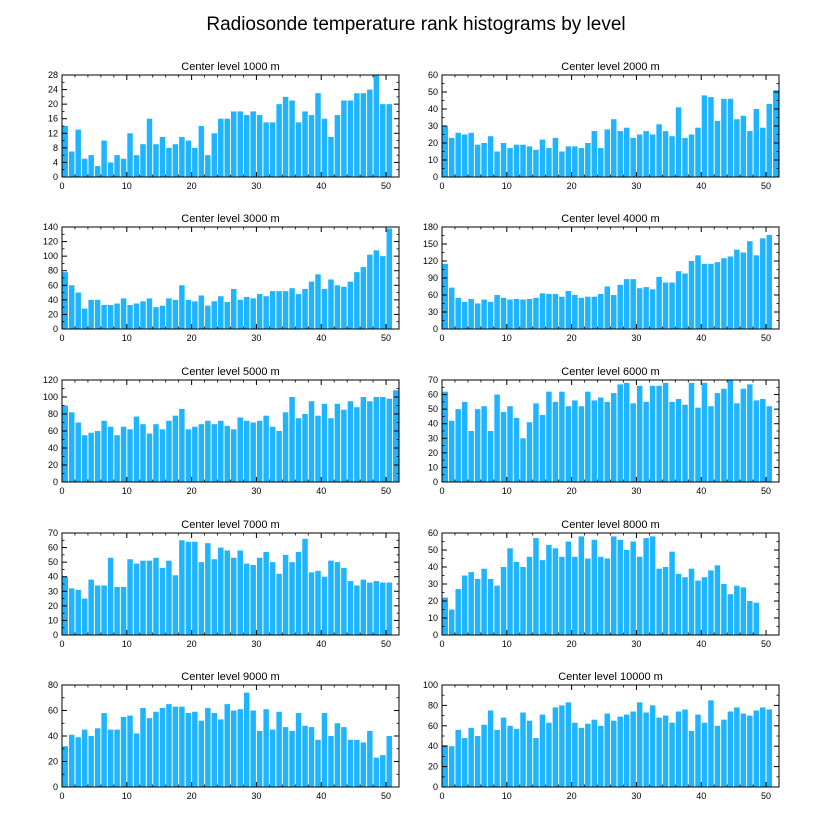 This screenshot has width=824, height=824. Describe the element at coordinates (433, 295) in the screenshot. I see `y-tick-label: 60` at that location.